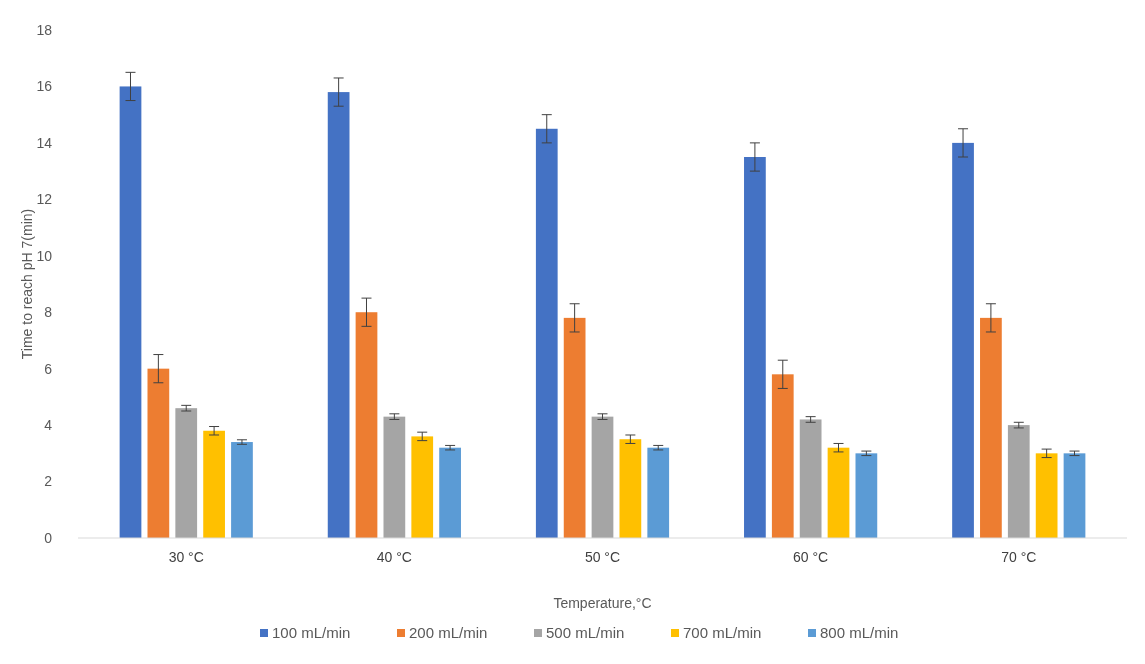 This screenshot has width=1145, height=664. What do you see at coordinates (811, 557) in the screenshot?
I see `x-tick-label: 60 °C` at bounding box center [811, 557].